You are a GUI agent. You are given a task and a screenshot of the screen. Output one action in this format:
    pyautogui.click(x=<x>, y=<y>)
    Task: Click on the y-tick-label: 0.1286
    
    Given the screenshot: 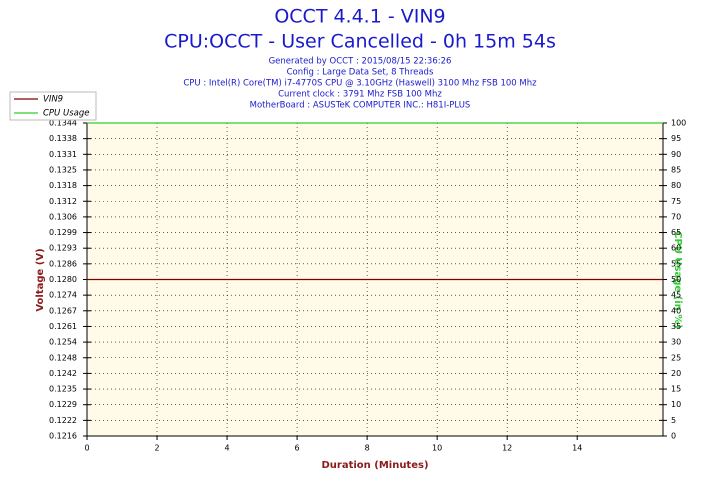 What is the action you would take?
    pyautogui.click(x=63, y=263)
    